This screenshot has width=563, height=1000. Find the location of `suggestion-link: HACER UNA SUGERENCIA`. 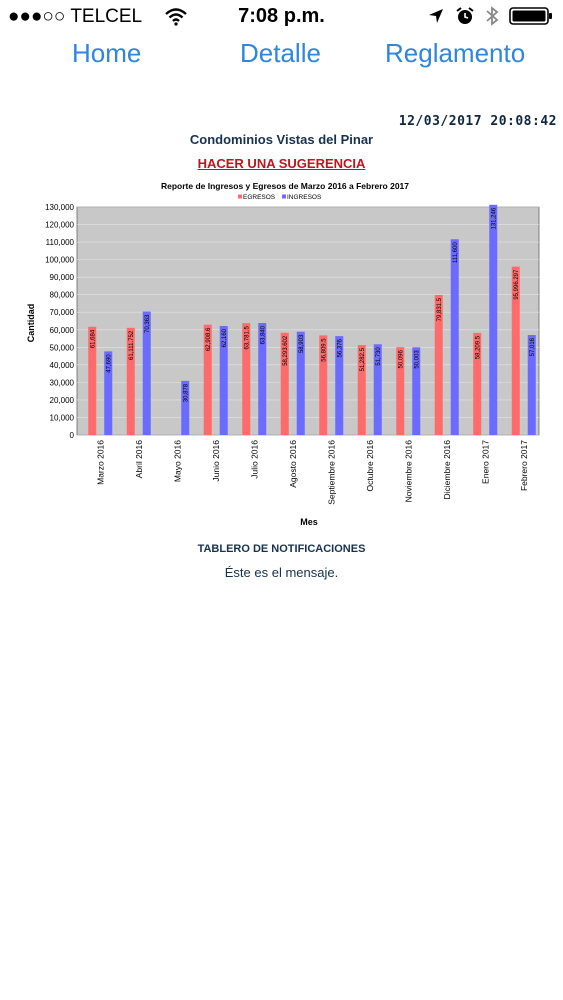

suggestion-link: HACER UNA SUGERENCIA is located at coordinates (281, 163).